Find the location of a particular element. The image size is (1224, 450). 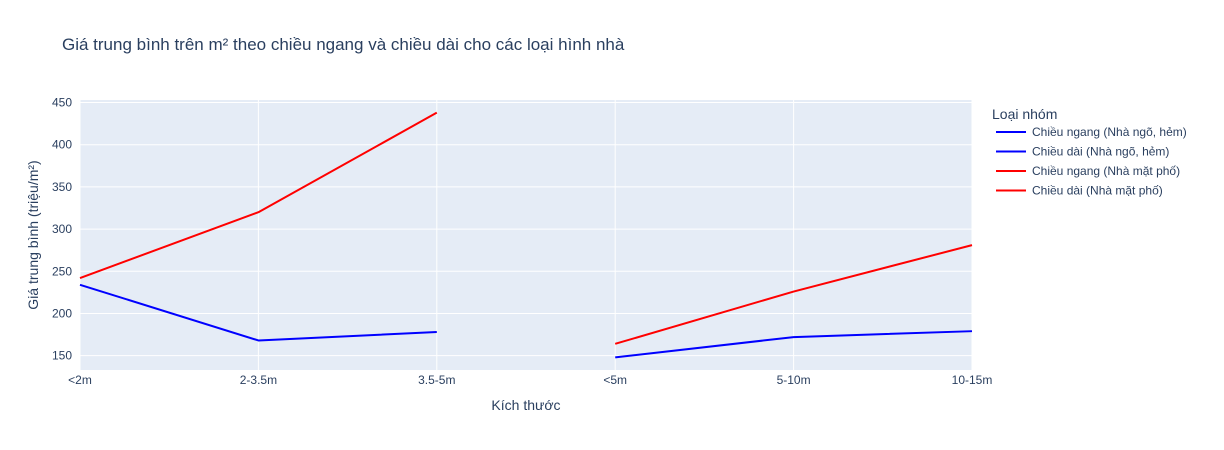

y-tick-label: 300 is located at coordinates (62, 229).